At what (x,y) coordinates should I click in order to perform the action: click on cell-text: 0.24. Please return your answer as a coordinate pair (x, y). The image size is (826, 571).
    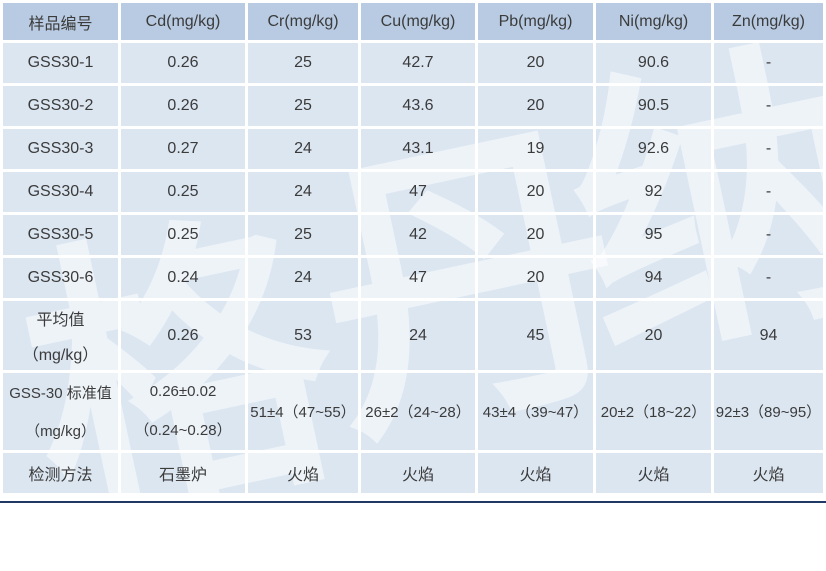
    Looking at the image, I should click on (183, 277).